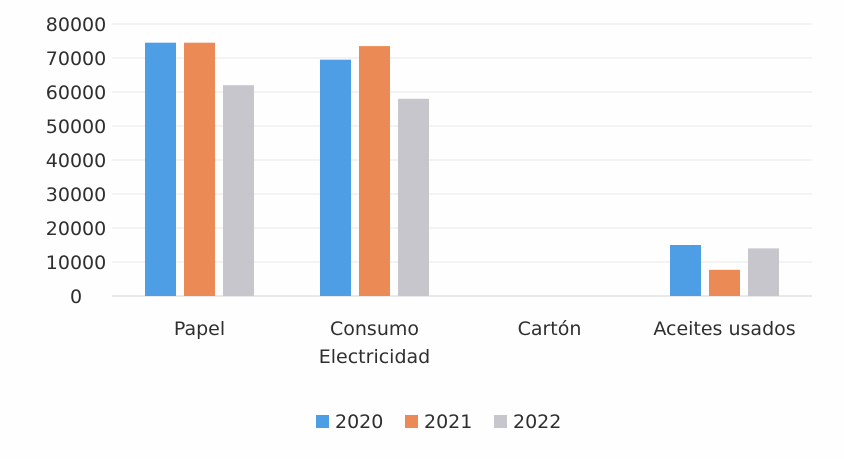  I want to click on legend: 2020 2021 2022, so click(438, 422).